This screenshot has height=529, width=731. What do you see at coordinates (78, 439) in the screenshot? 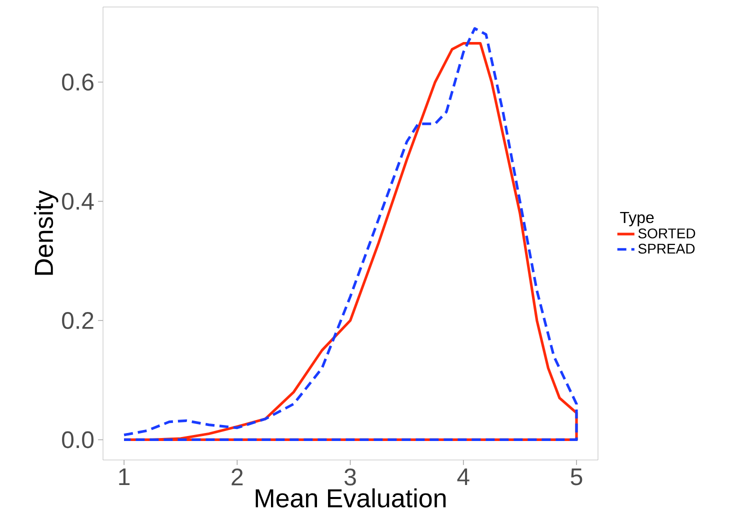
I see `y-tick-label: 0.0` at bounding box center [78, 439].